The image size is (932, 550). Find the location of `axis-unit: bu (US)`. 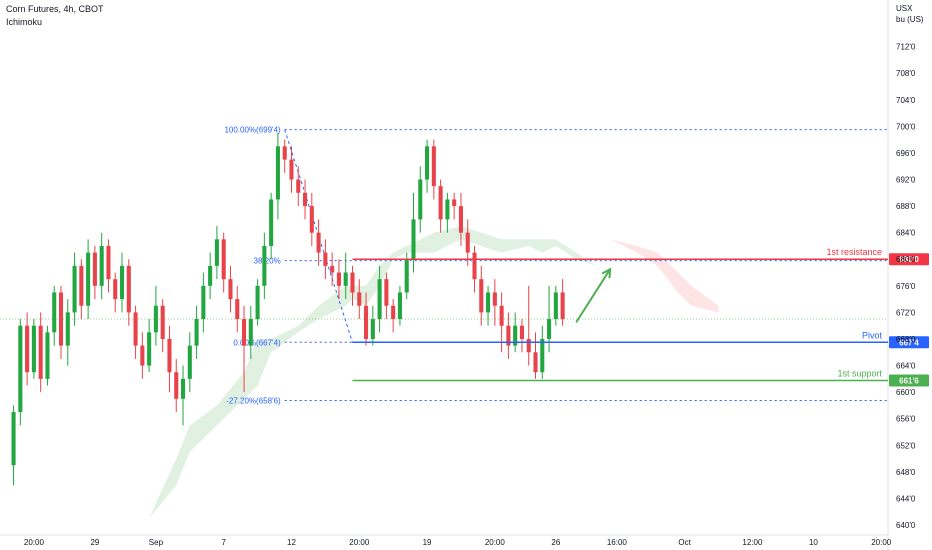

axis-unit: bu (US) is located at coordinates (910, 19).